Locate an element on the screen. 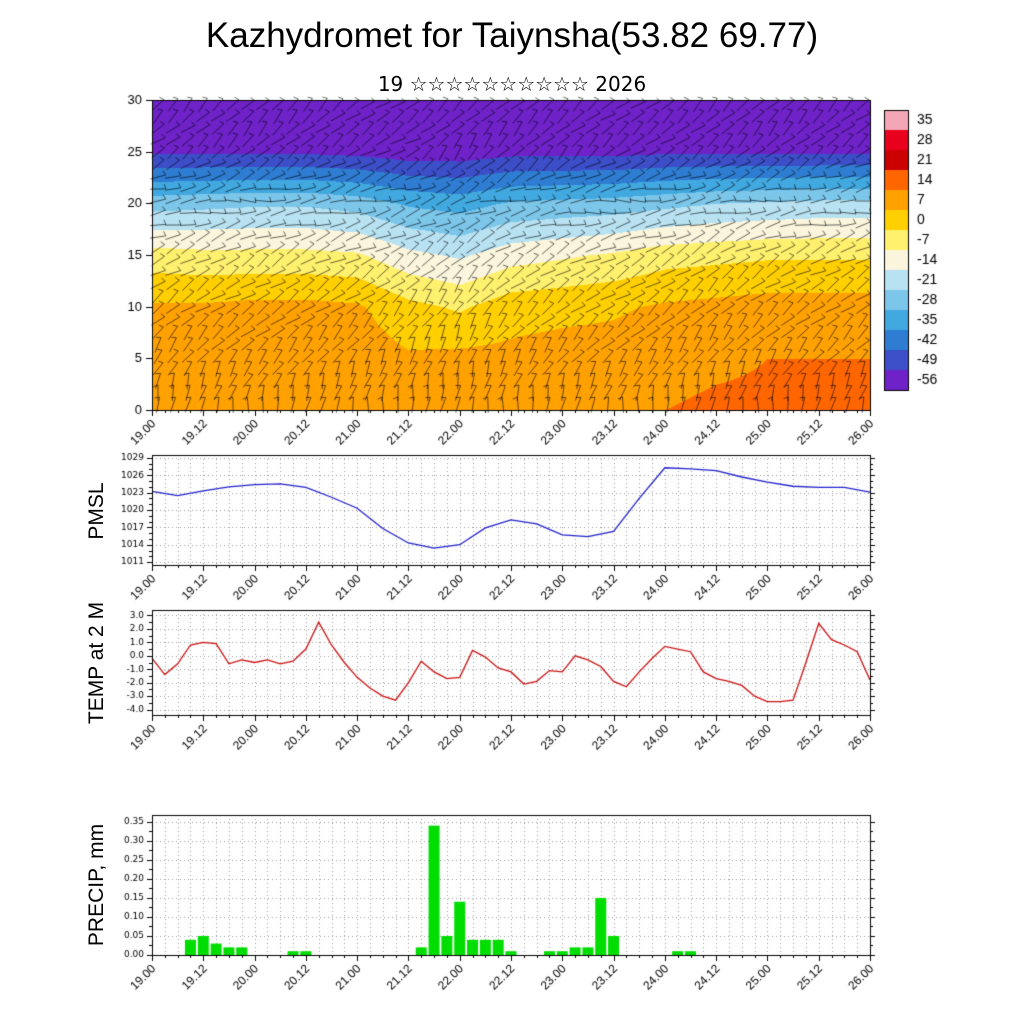 Image resolution: width=1024 pixels, height=1024 pixels. precip-axis-label: PRECIP, mm is located at coordinates (96, 885).